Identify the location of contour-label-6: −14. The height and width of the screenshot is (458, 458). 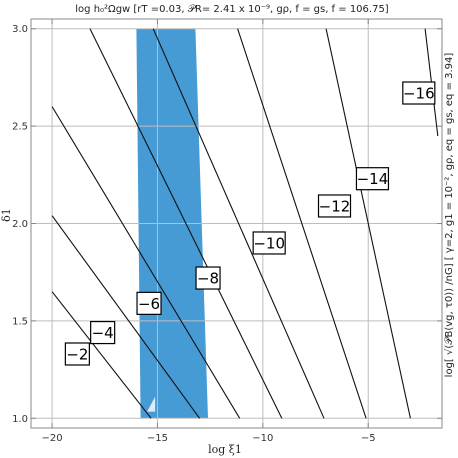
(373, 179).